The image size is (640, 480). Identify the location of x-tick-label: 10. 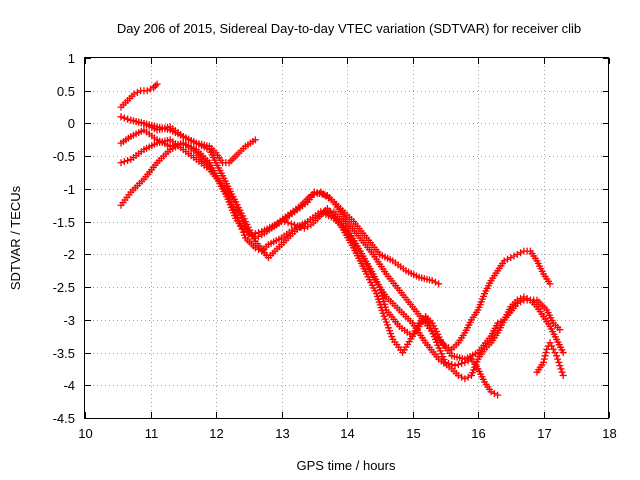
(85, 433).